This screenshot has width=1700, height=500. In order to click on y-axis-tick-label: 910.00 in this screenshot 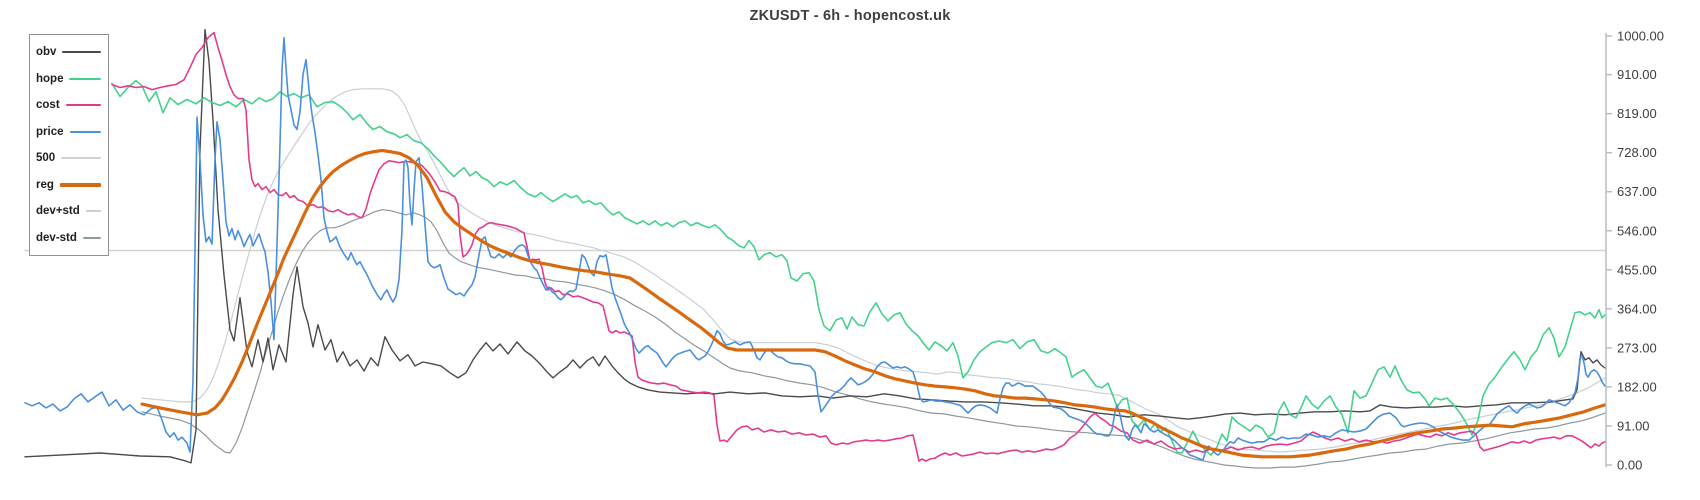, I will do `click(1637, 74)`.